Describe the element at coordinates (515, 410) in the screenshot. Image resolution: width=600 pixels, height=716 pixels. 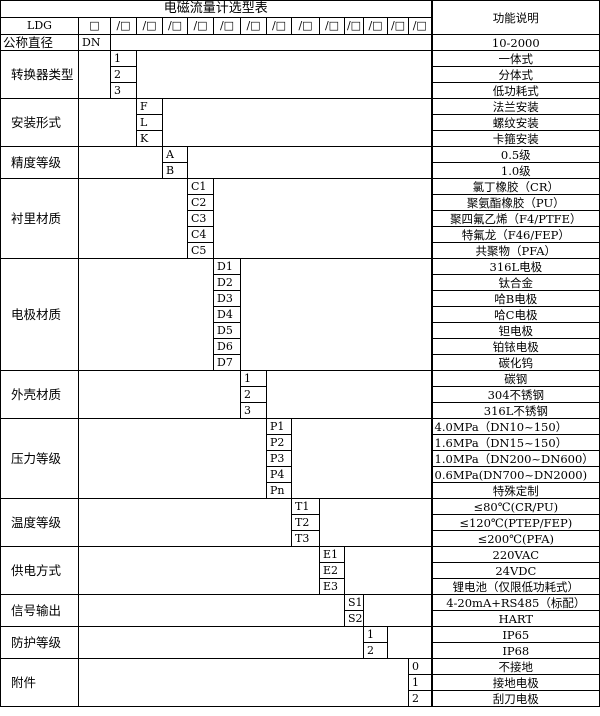
I see `option-desc: 316L不锈钢` at that location.